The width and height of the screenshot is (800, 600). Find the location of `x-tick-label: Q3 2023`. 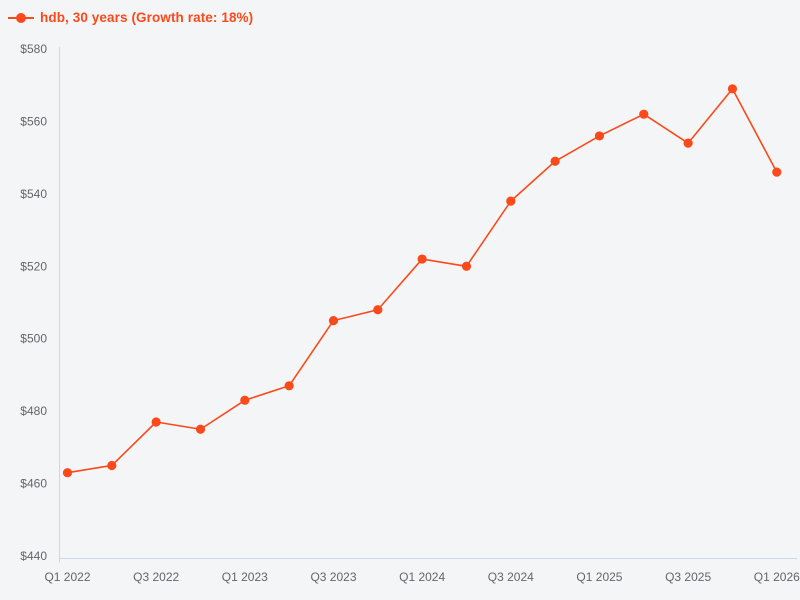

x-tick-label: Q3 2023 is located at coordinates (333, 577).